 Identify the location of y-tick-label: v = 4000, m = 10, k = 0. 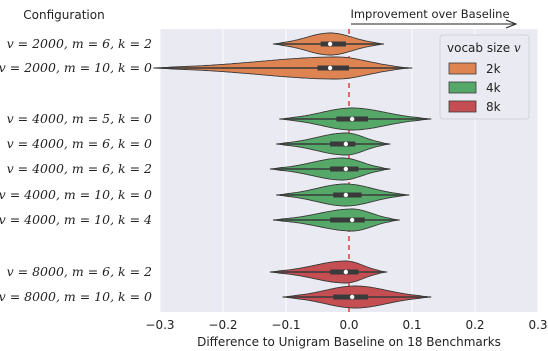
(76, 194).